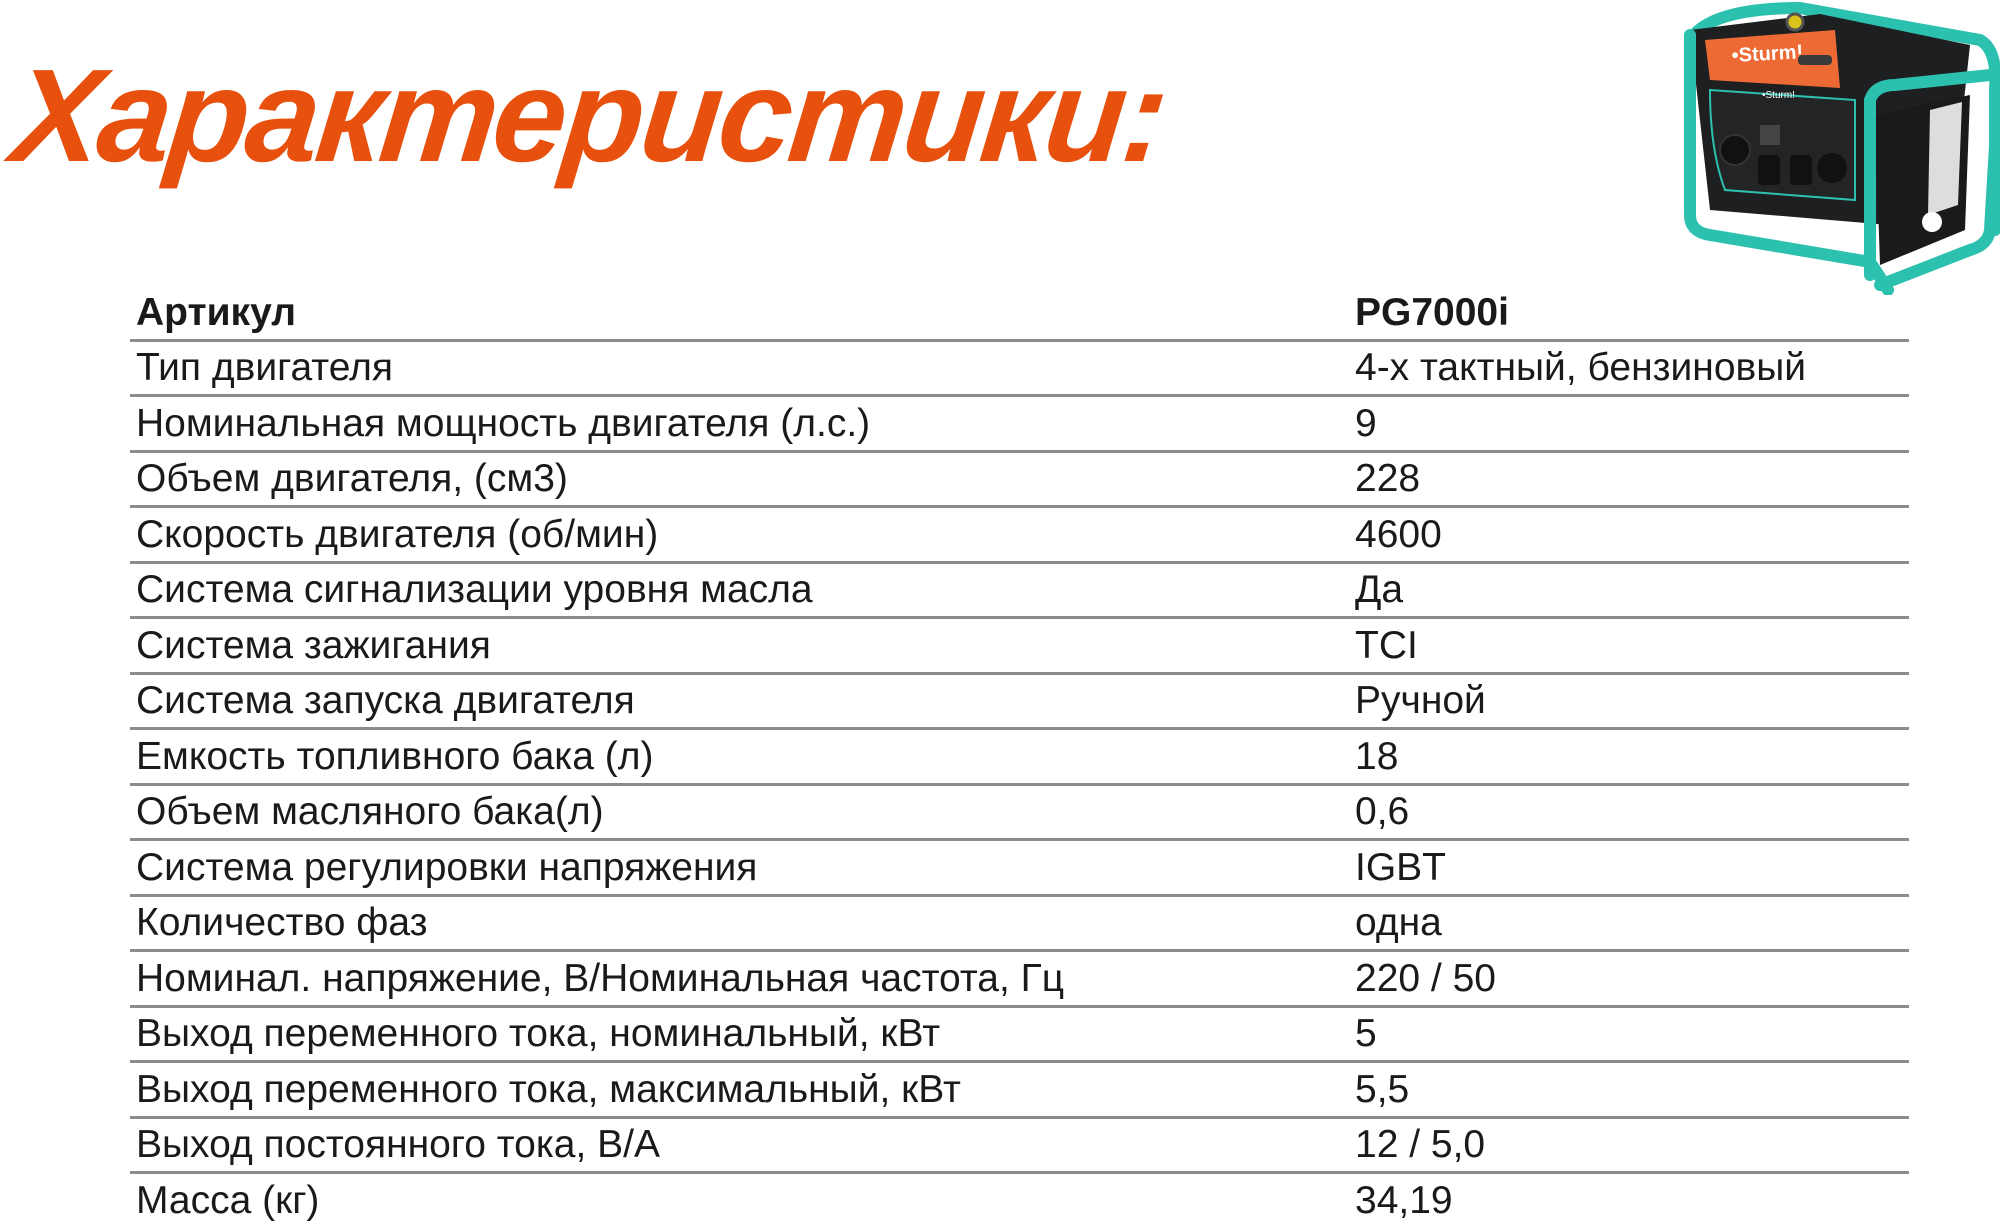 Image resolution: width=2000 pixels, height=1227 pixels. What do you see at coordinates (589, 115) in the screenshot?
I see `page-title: Характеристики:` at bounding box center [589, 115].